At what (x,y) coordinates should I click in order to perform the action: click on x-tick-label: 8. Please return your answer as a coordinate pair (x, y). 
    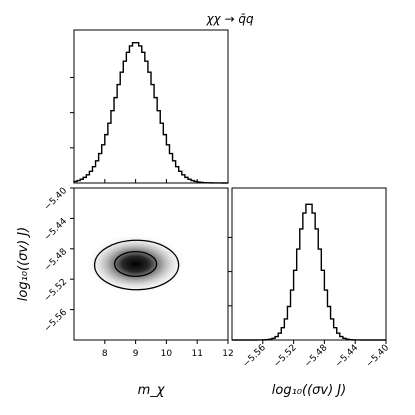
    Looking at the image, I should click on (105, 354).